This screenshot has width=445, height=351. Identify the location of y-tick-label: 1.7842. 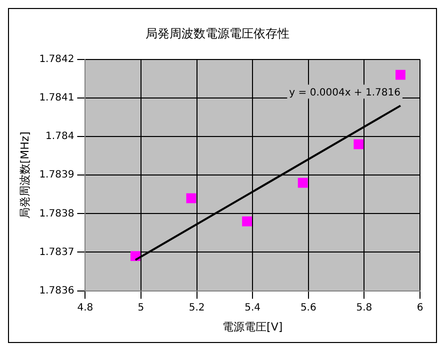
(56, 59).